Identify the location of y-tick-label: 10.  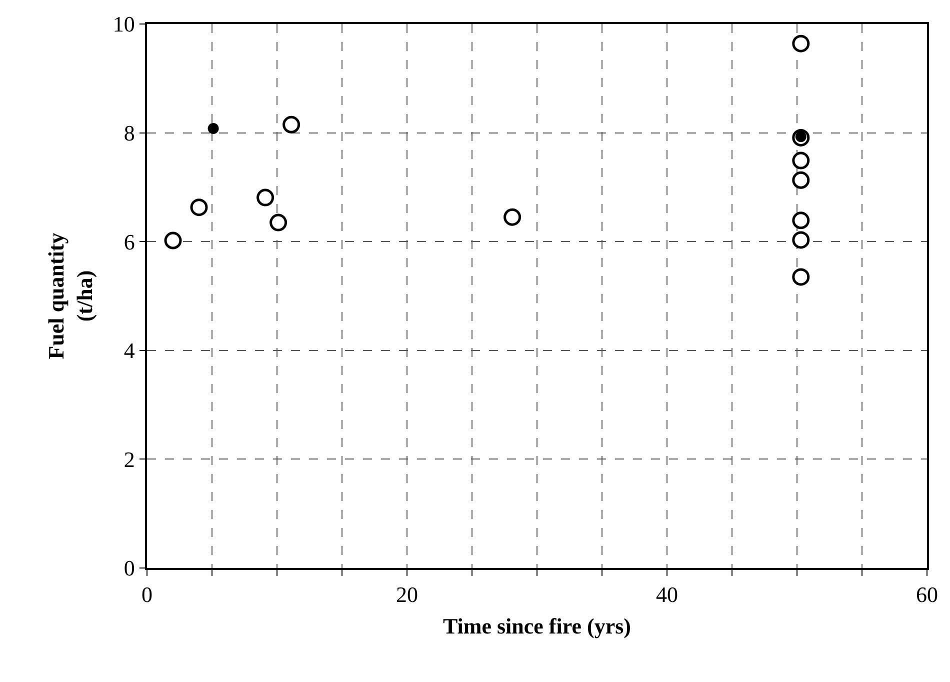
(123, 24).